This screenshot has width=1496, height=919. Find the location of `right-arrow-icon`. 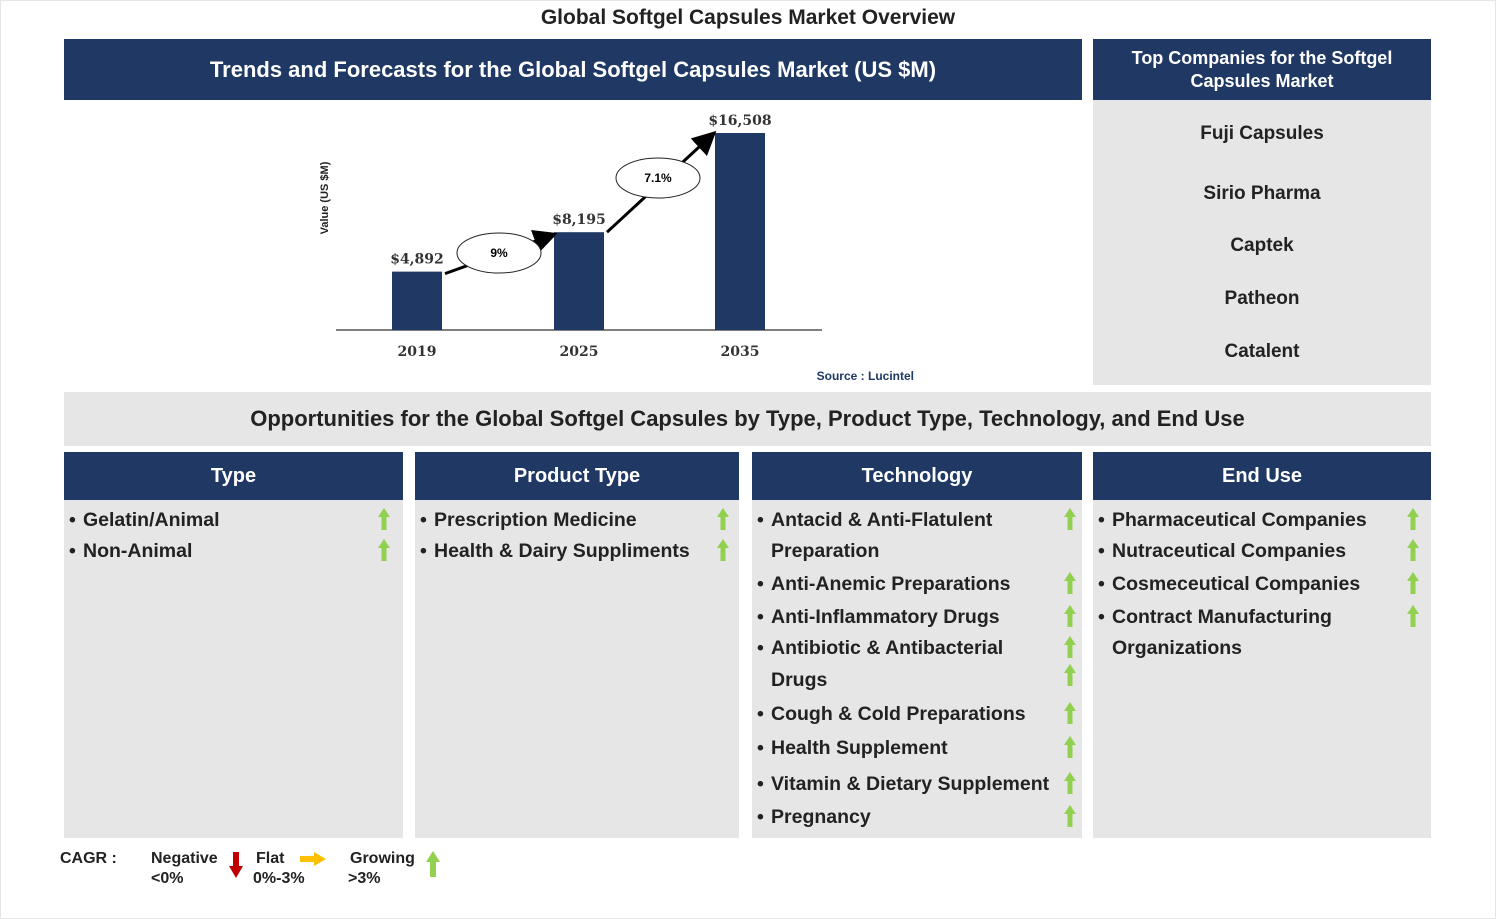

right-arrow-icon is located at coordinates (313, 859).